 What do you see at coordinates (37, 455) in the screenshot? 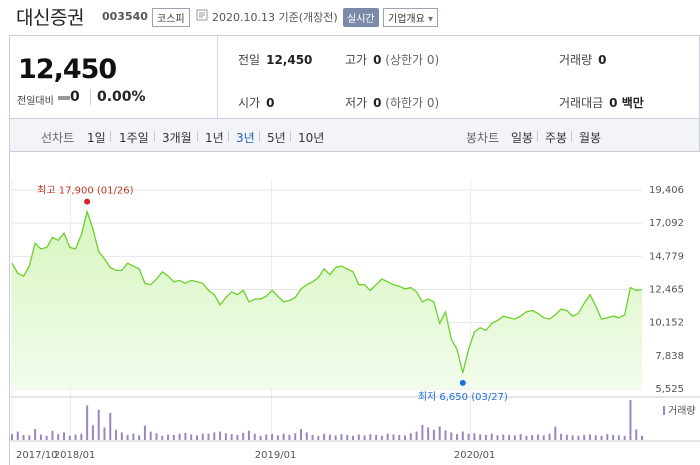
I see `x-tick-label: 2017/10` at bounding box center [37, 455].